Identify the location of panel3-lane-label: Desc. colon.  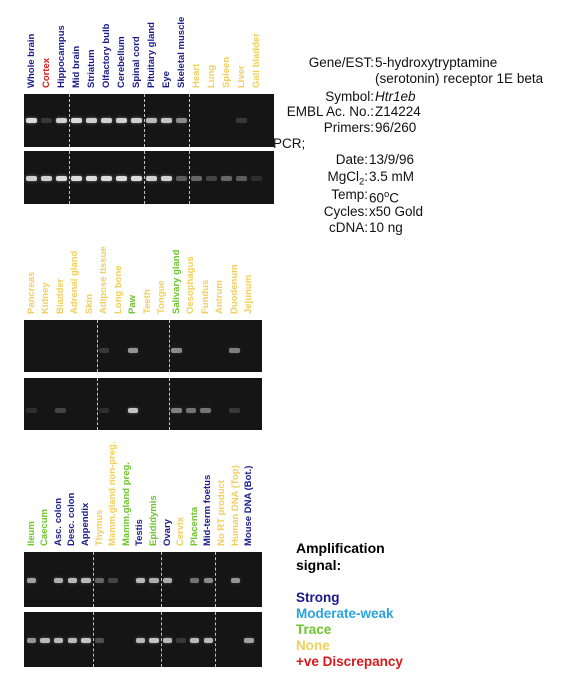
(72, 519).